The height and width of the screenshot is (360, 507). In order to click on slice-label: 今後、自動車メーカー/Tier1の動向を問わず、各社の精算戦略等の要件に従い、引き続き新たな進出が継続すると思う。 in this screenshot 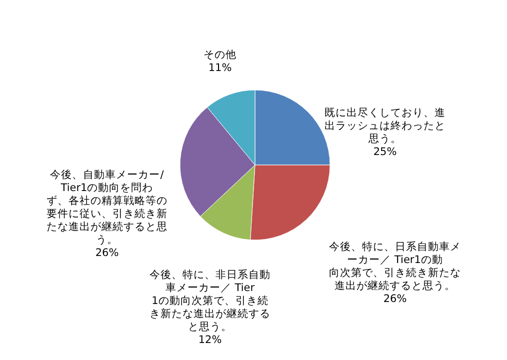, I will do `click(107, 207)`.